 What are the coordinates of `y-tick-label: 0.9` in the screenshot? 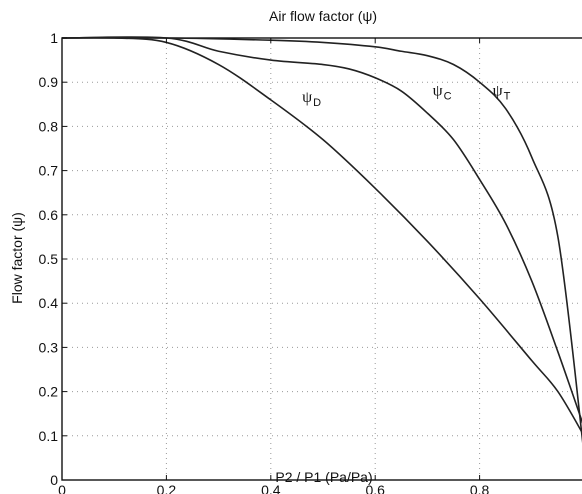 It's located at (49, 82).